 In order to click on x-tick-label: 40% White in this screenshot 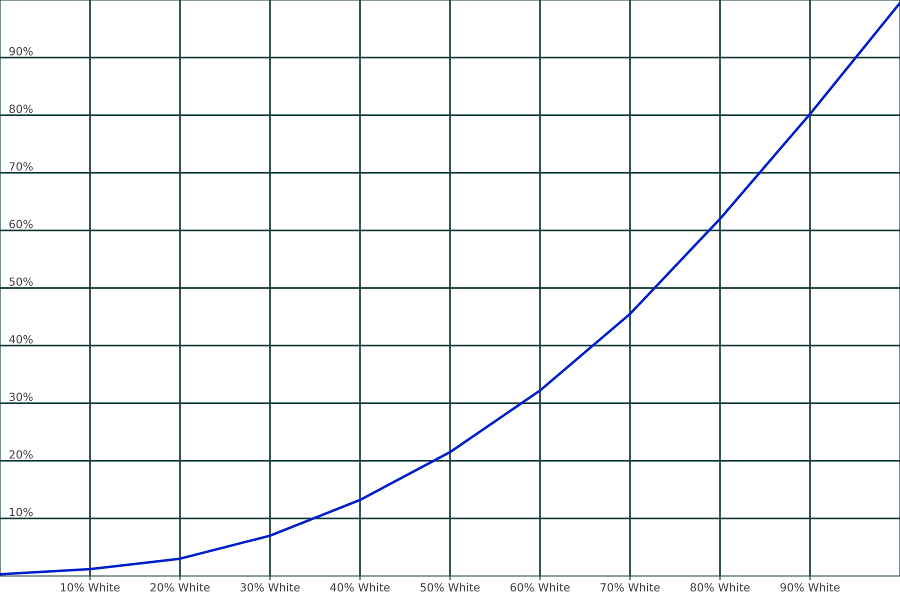, I will do `click(360, 587)`.